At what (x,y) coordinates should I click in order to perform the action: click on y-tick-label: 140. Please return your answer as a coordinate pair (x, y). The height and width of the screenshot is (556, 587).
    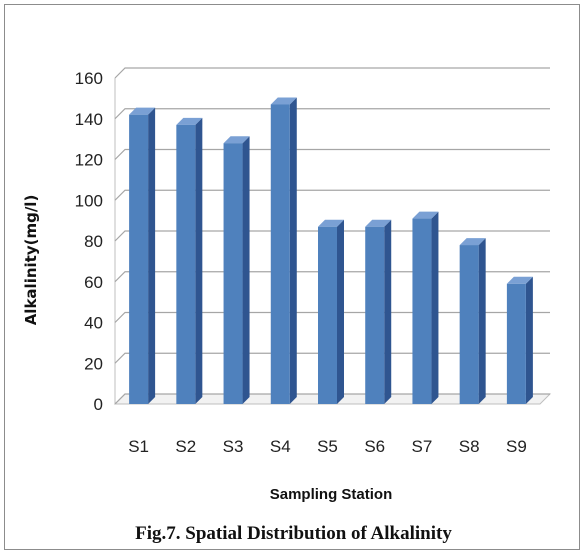
    Looking at the image, I should click on (89, 119).